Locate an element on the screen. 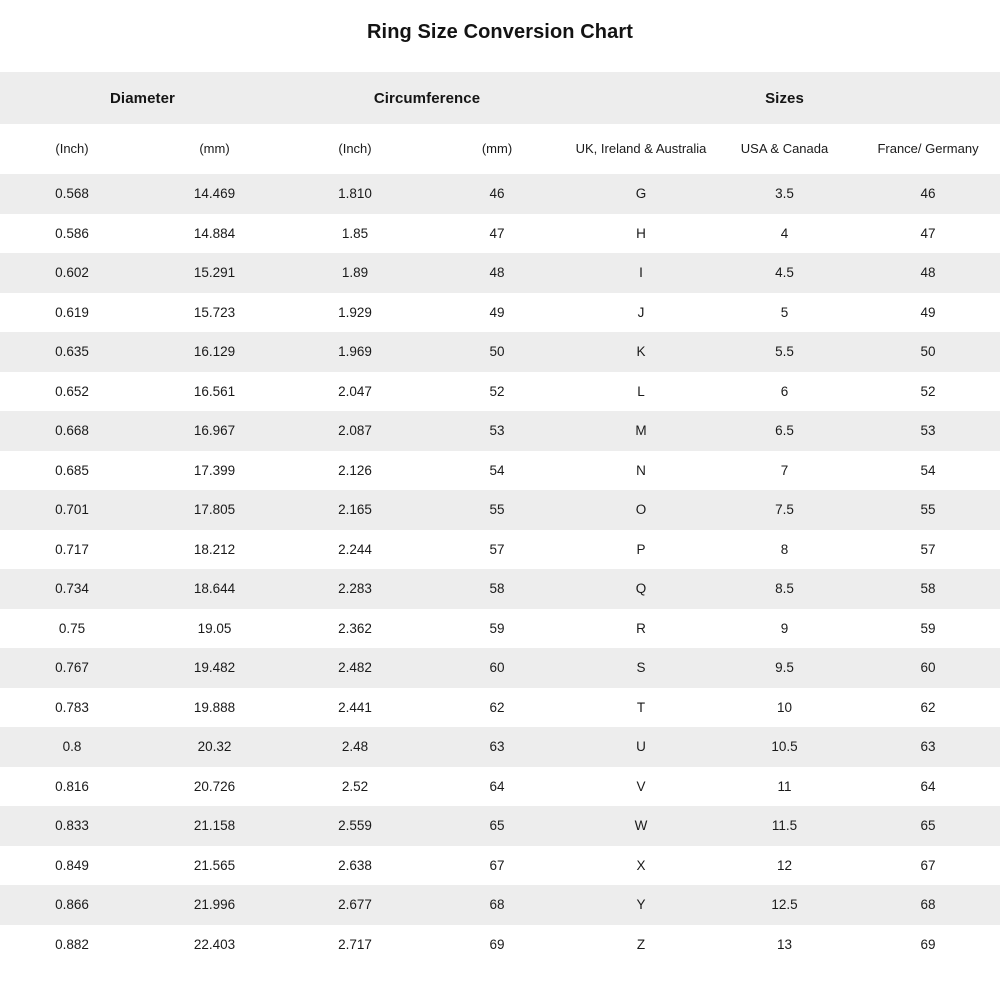 This screenshot has width=1000, height=1000. cell-size-uk: S is located at coordinates (641, 668).